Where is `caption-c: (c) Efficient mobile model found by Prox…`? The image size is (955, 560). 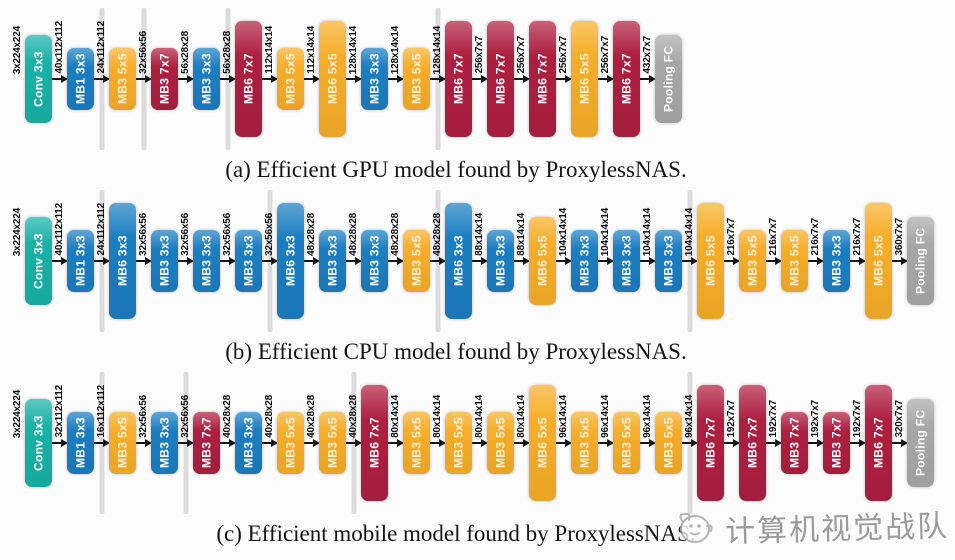 caption-c: (c) Efficient mobile model found by Prox… is located at coordinates (456, 533).